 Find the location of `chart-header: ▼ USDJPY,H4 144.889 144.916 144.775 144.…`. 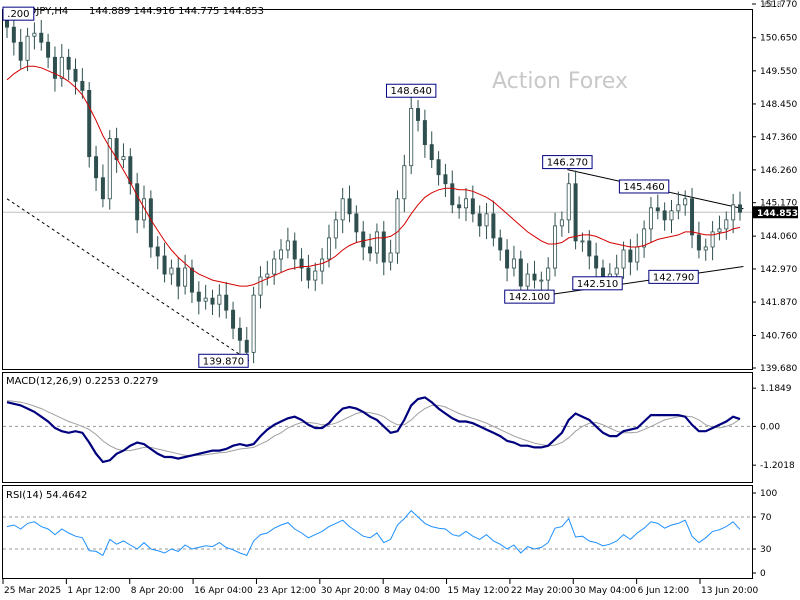

chart-header: ▼ USDJPY,H4 144.889 144.916 144.775 144.… is located at coordinates (135, 11).